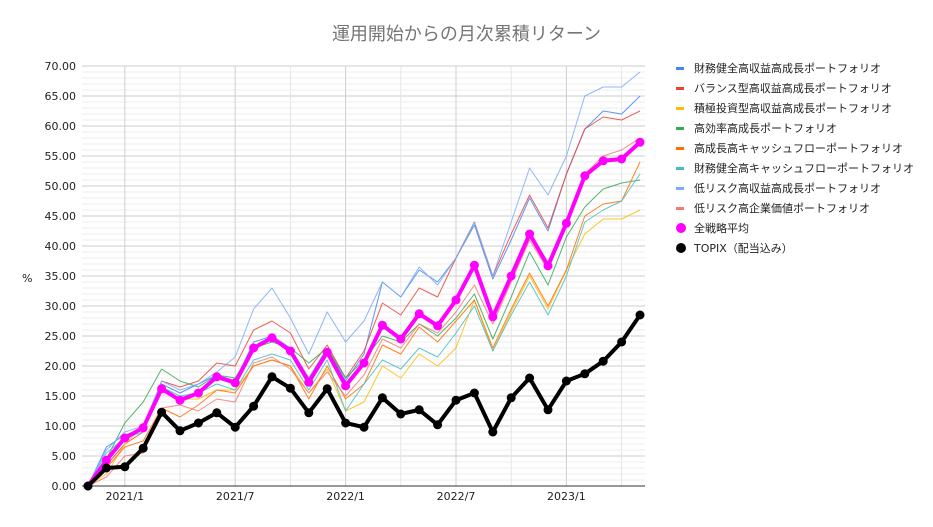 Image resolution: width=933 pixels, height=527 pixels. I want to click on legend-label: 積極投資型高収益高成長ポートフォリオ, so click(793, 108).